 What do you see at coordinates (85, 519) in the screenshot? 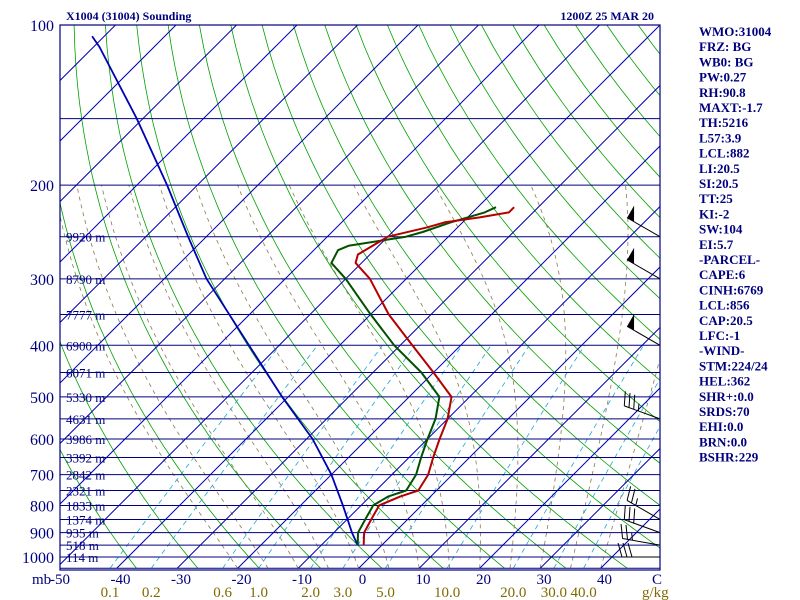
I see `height-label: 1374 m` at bounding box center [85, 519].